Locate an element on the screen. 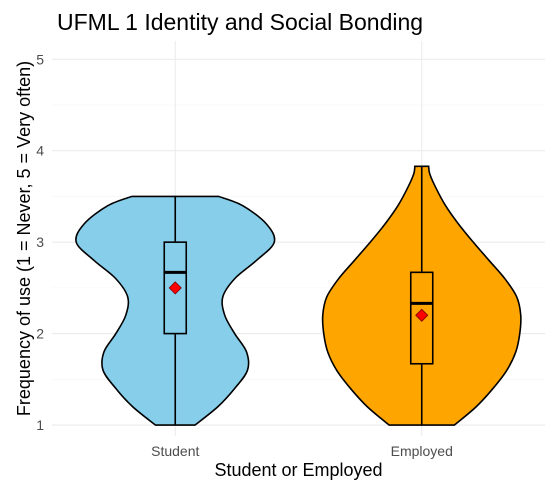 This screenshot has height=492, width=552. chart-title: UFML 1 Identity and Social Bonding is located at coordinates (240, 22).